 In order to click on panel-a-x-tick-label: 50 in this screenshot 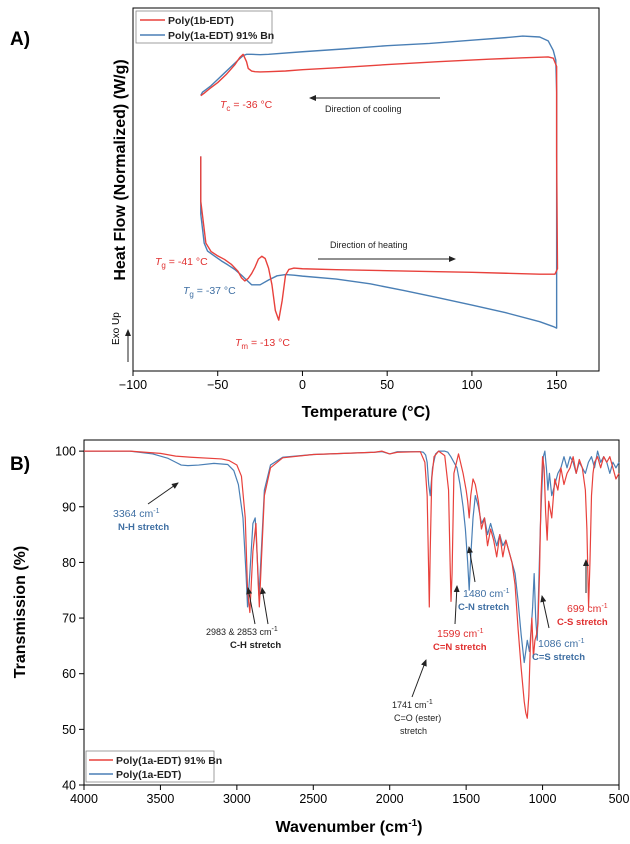, I will do `click(387, 385)`.